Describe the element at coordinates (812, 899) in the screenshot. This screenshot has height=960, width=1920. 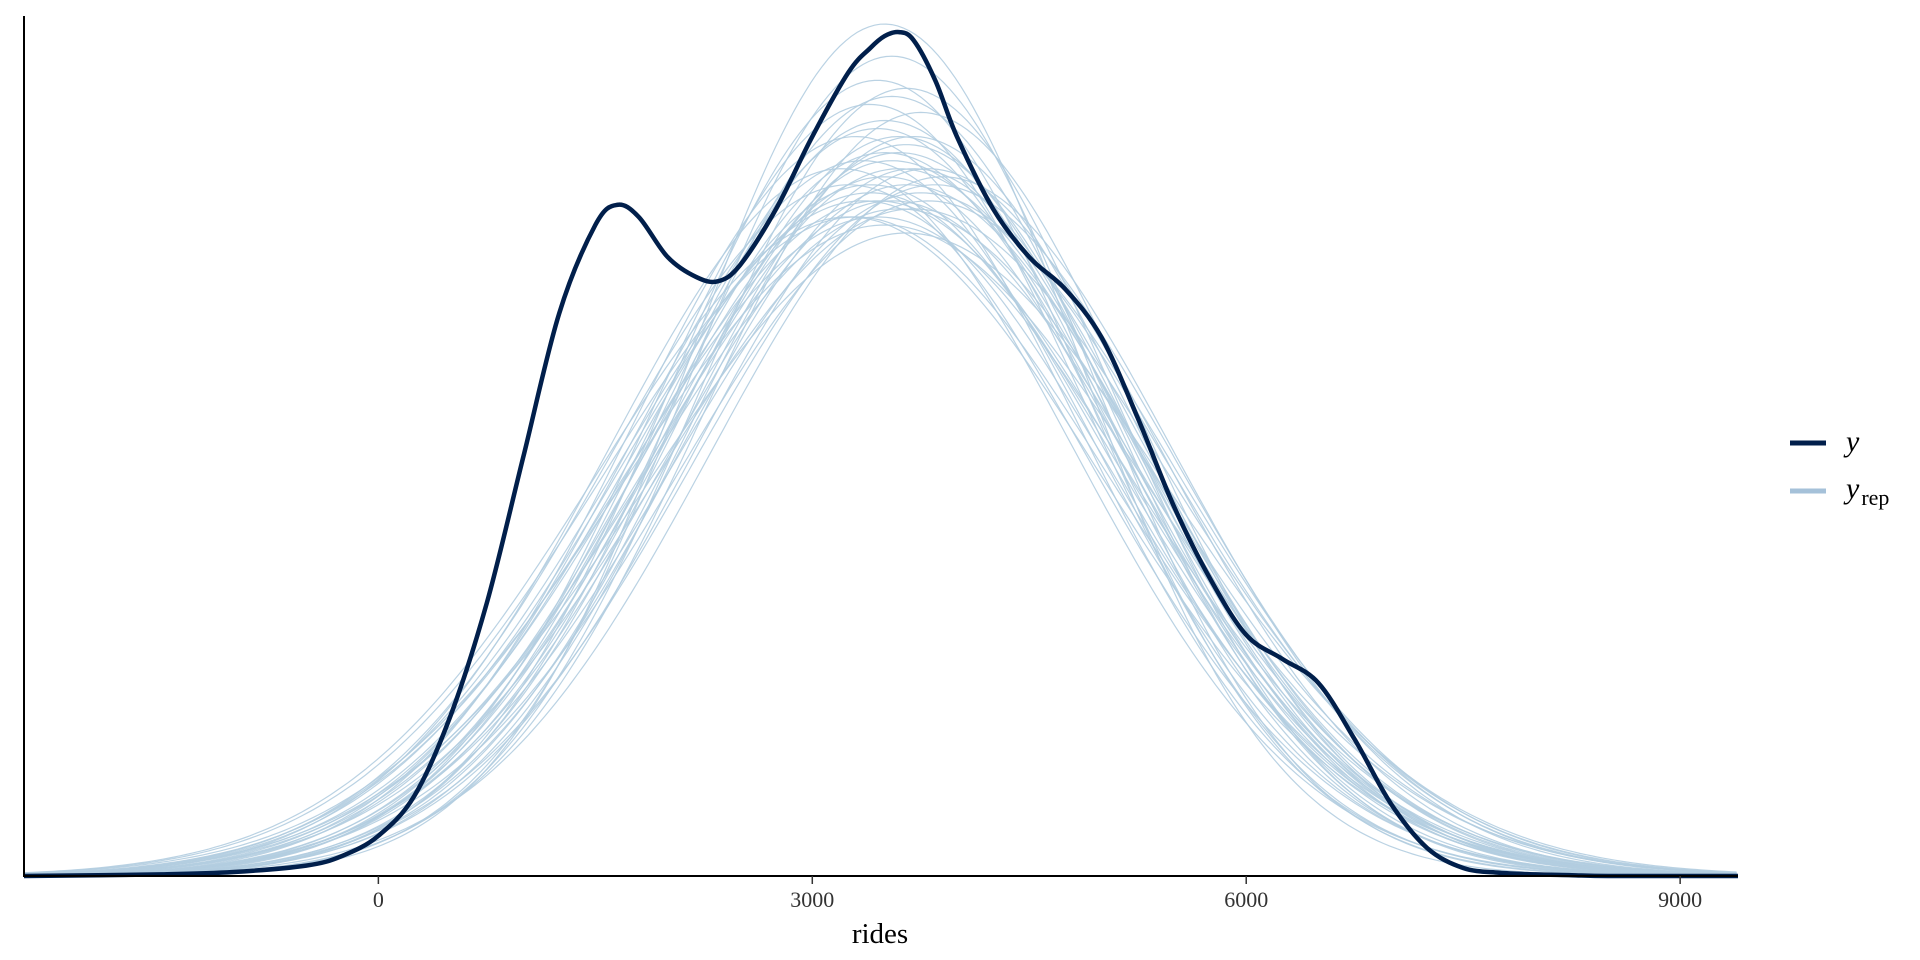
I see `x-tick-label: 3000` at that location.